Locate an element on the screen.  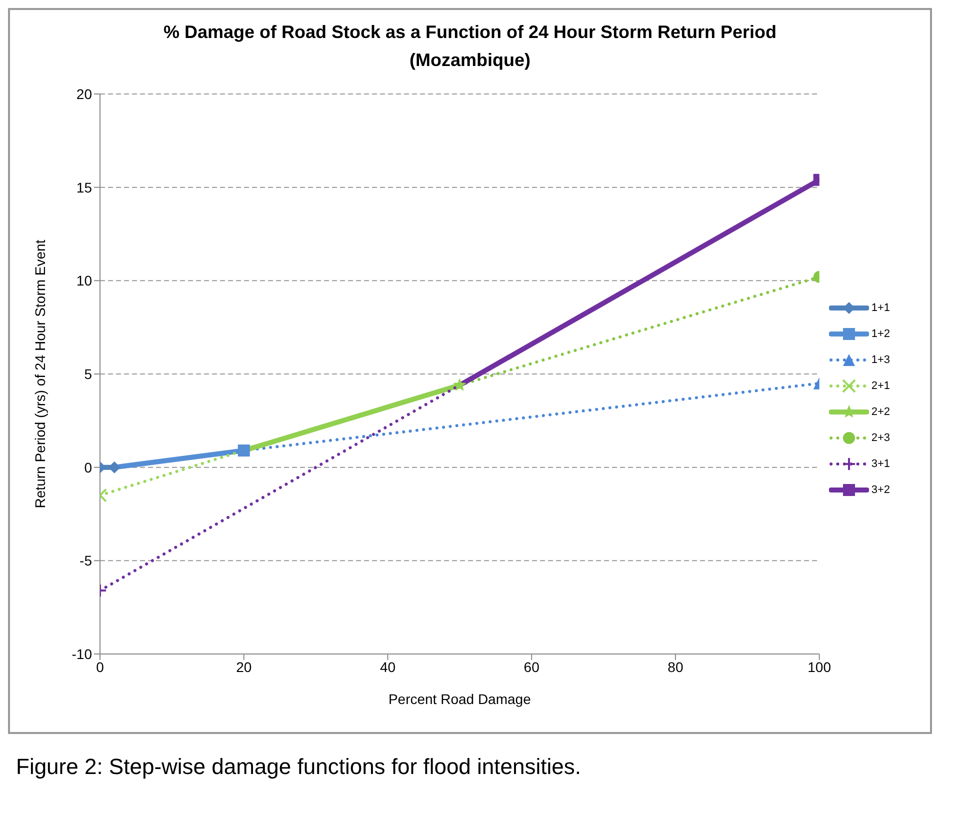
legend-label: 3+1 is located at coordinates (880, 464).